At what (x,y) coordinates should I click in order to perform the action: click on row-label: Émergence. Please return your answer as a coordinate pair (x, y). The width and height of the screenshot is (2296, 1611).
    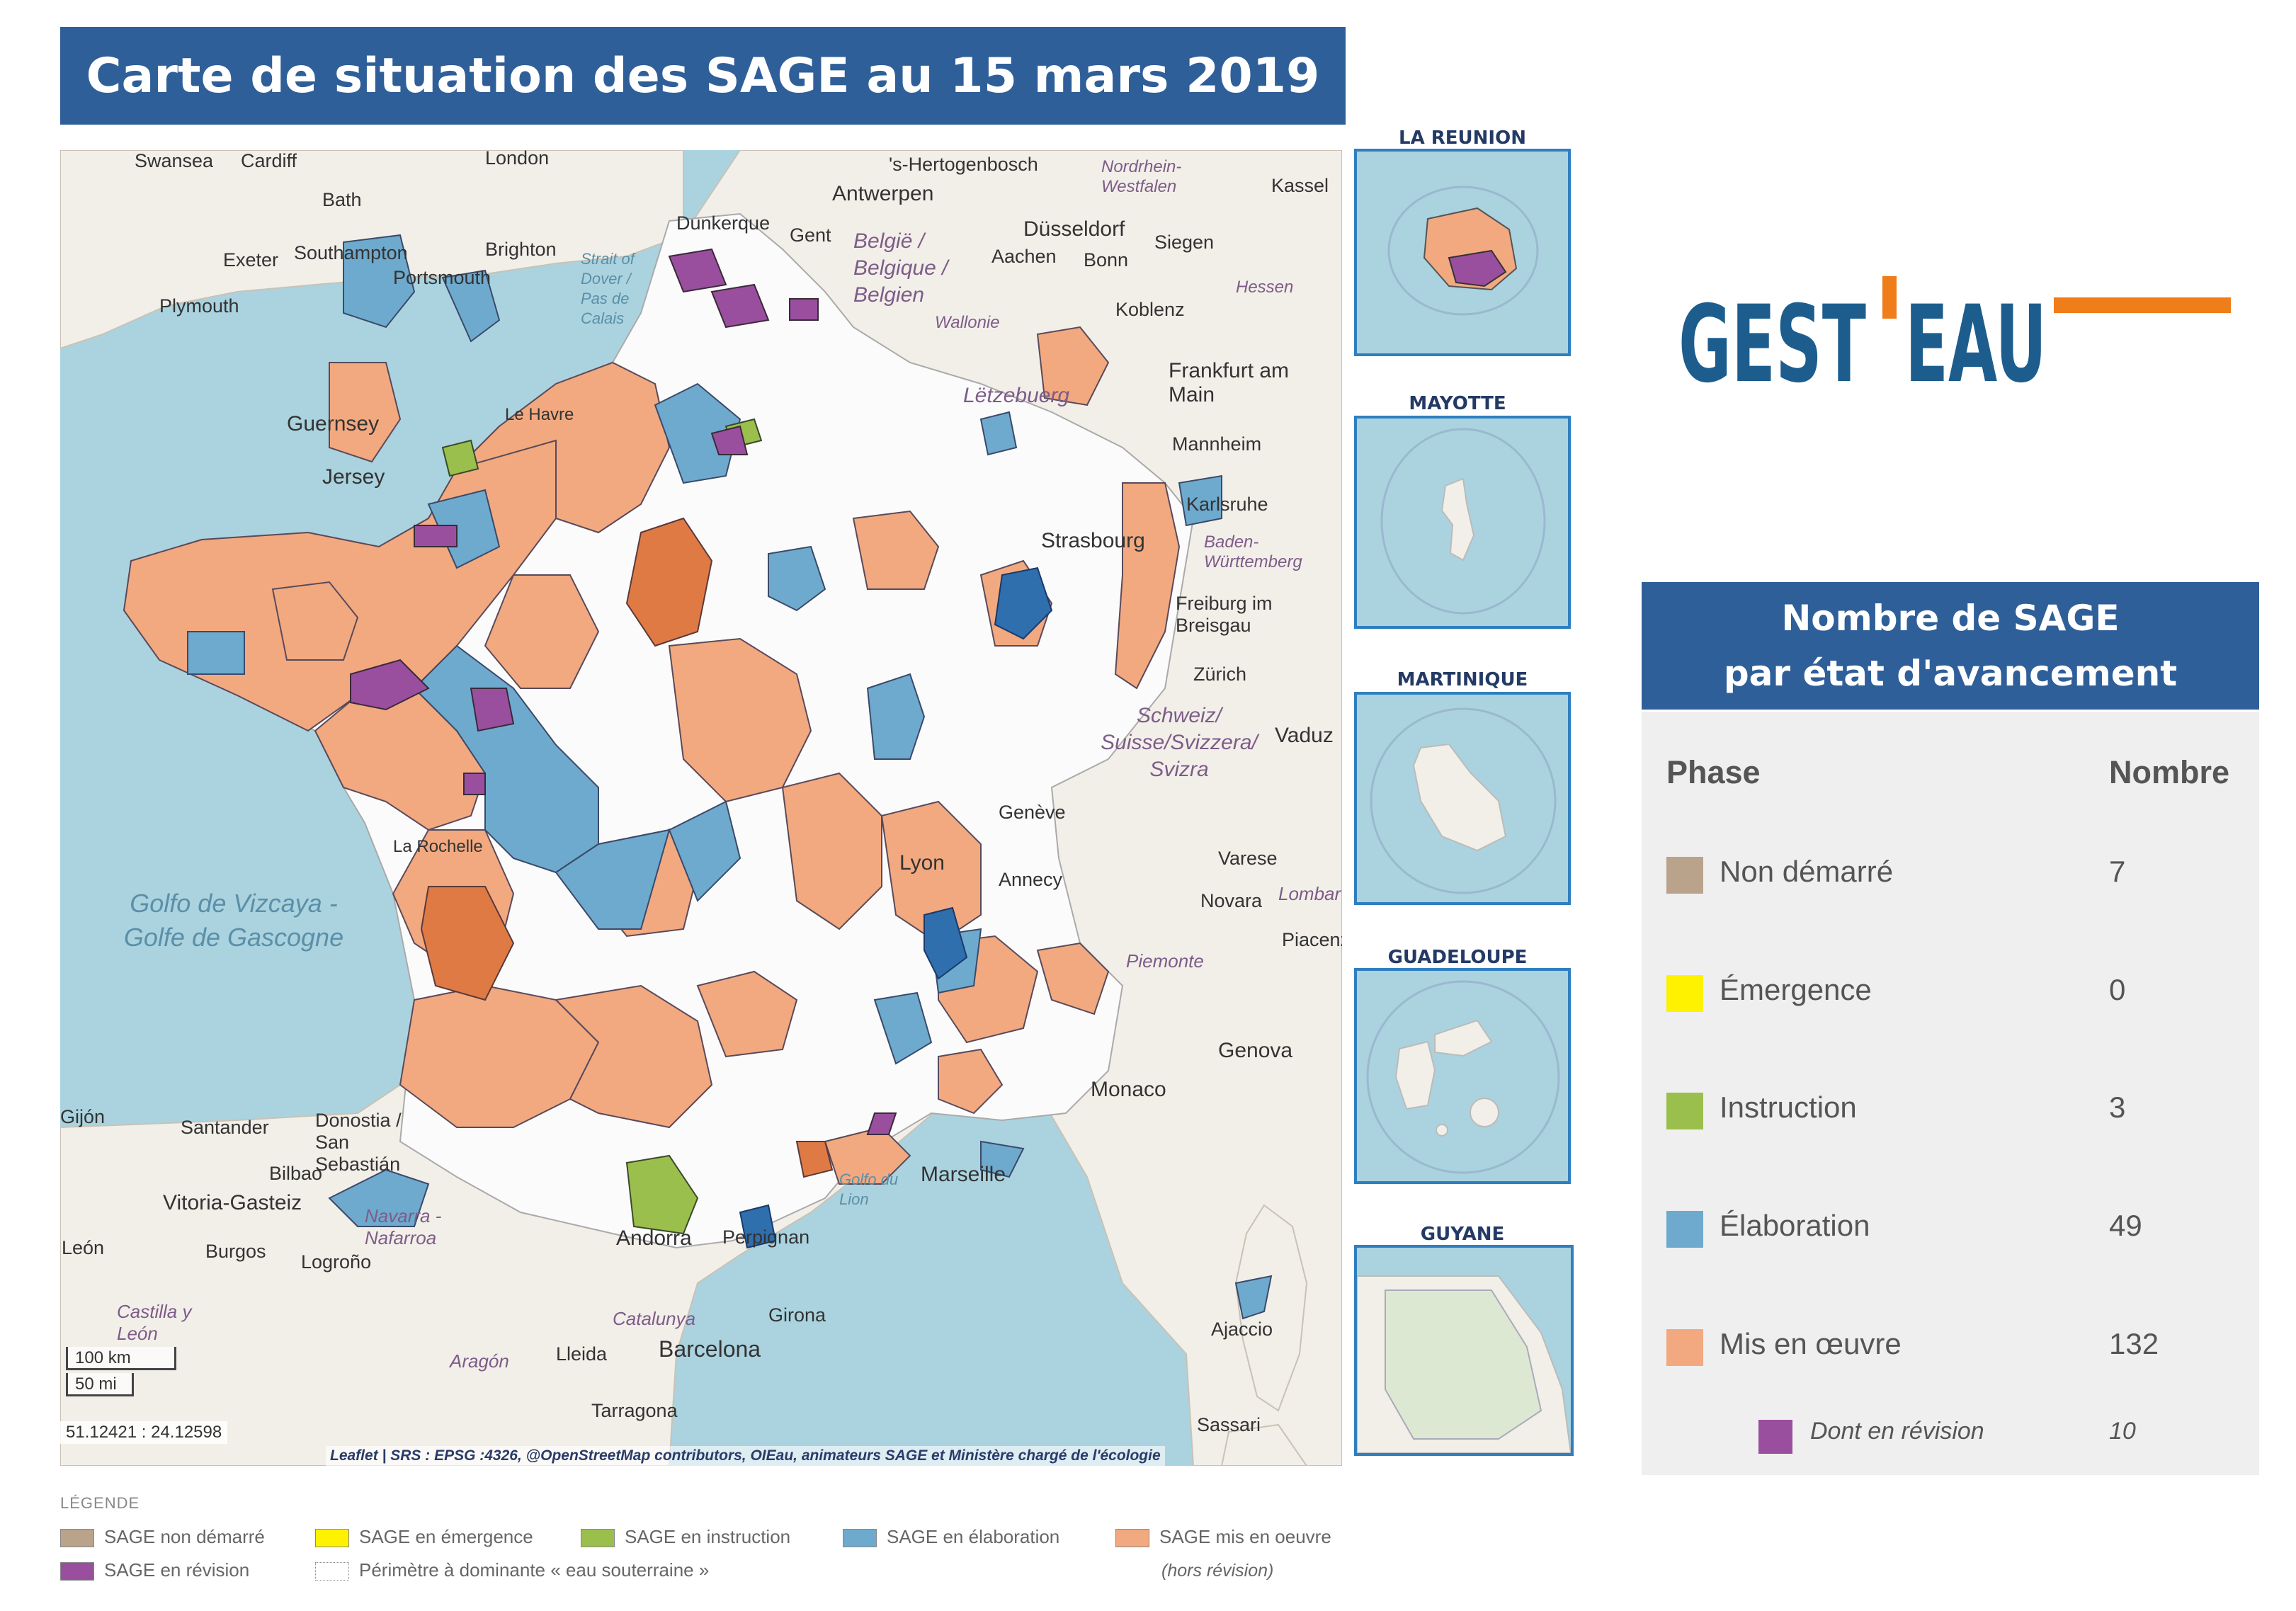
    Looking at the image, I should click on (1796, 989).